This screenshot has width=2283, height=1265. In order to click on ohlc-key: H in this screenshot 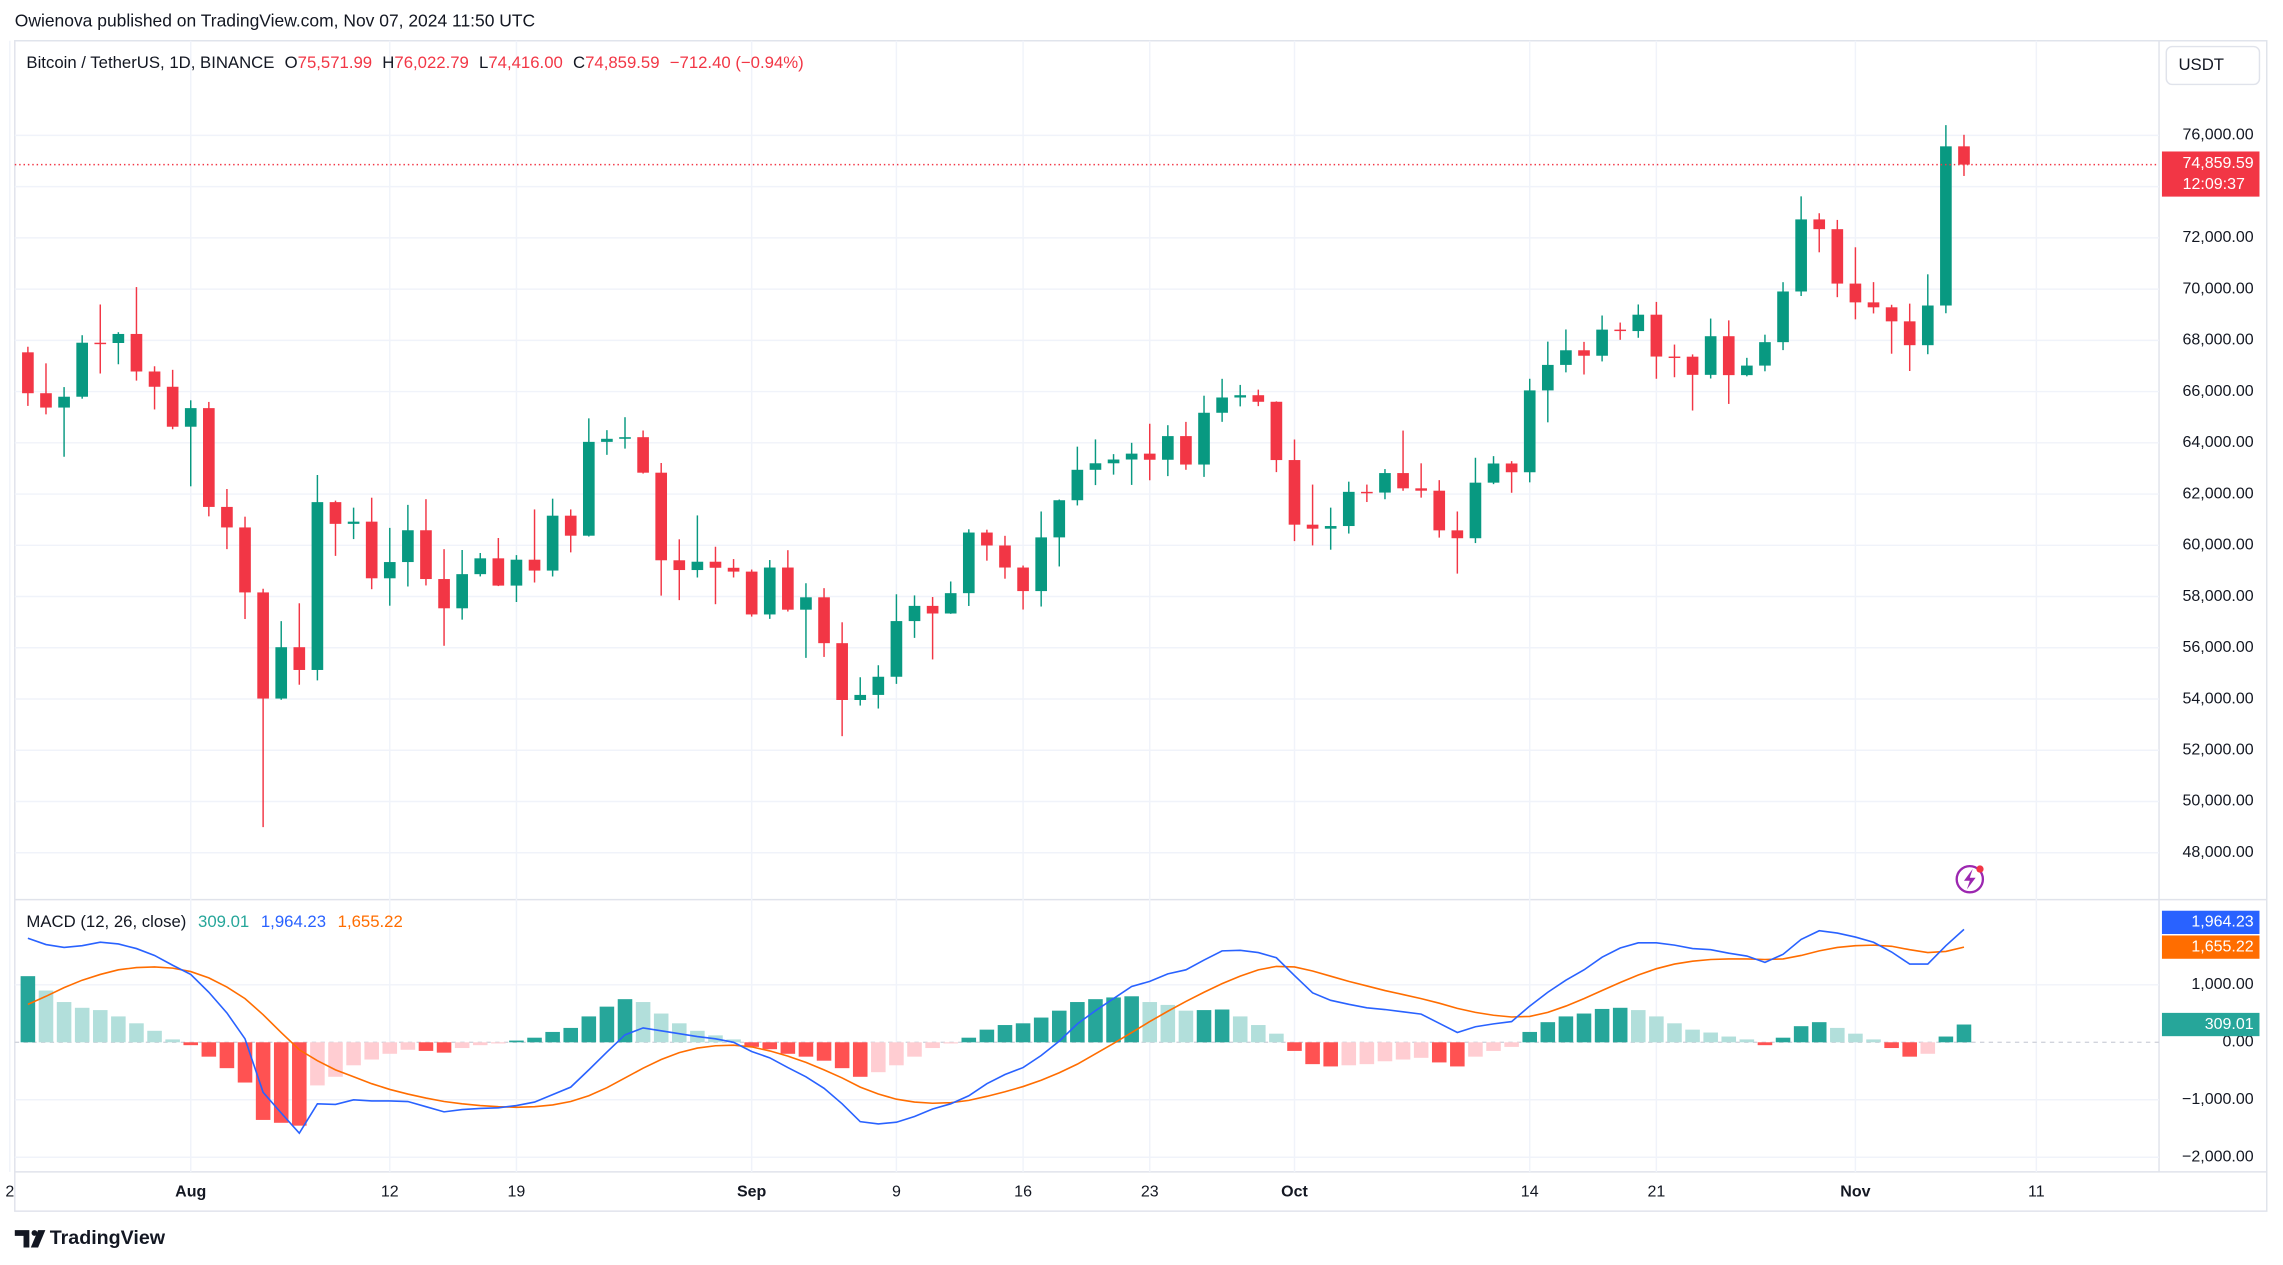, I will do `click(388, 62)`.